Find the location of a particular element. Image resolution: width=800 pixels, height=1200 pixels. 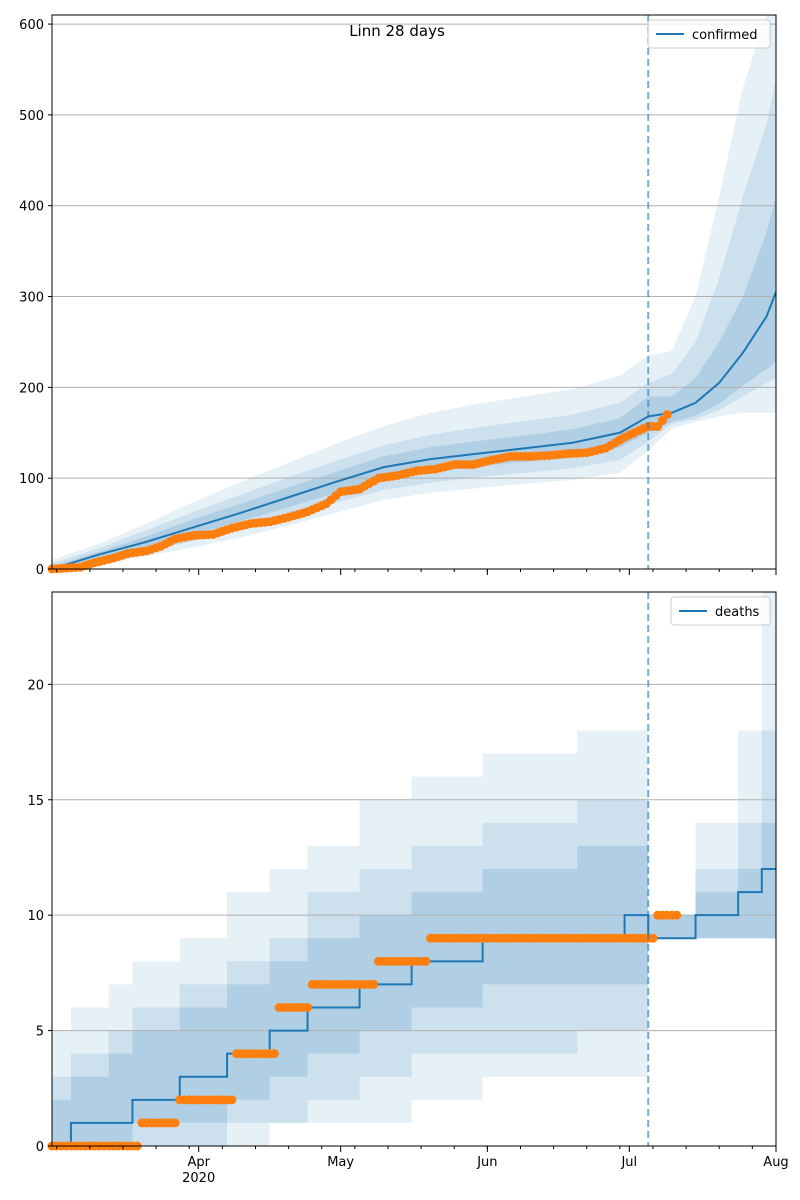

confirmed-legend: confirmed is located at coordinates (709, 34).